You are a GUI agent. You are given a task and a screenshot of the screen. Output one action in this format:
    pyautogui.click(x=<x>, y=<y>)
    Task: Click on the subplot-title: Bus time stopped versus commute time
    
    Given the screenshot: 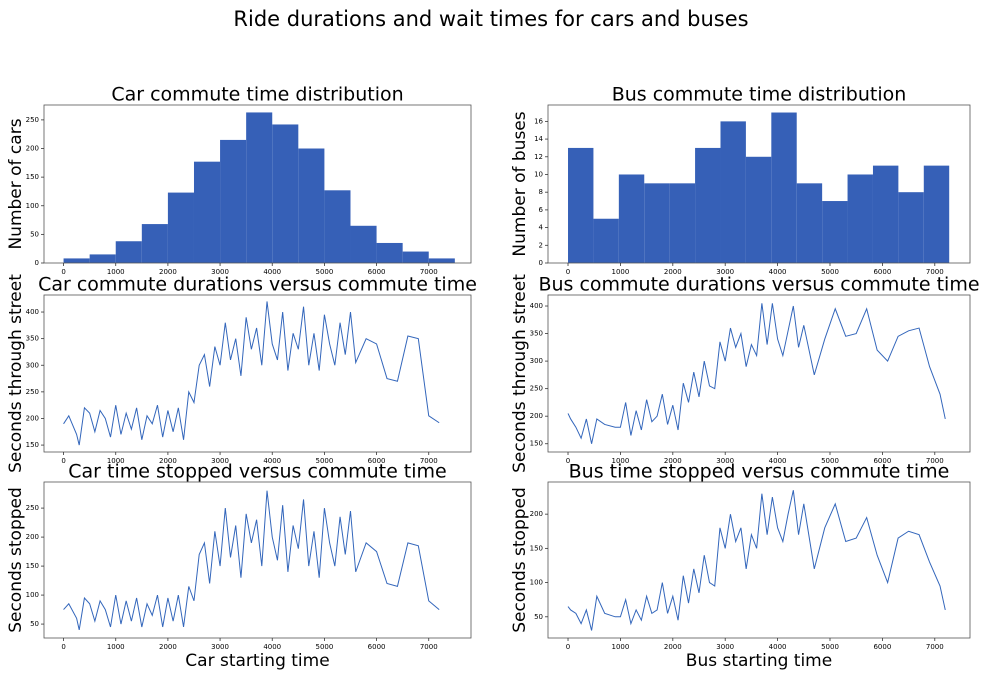 What is the action you would take?
    pyautogui.click(x=759, y=472)
    